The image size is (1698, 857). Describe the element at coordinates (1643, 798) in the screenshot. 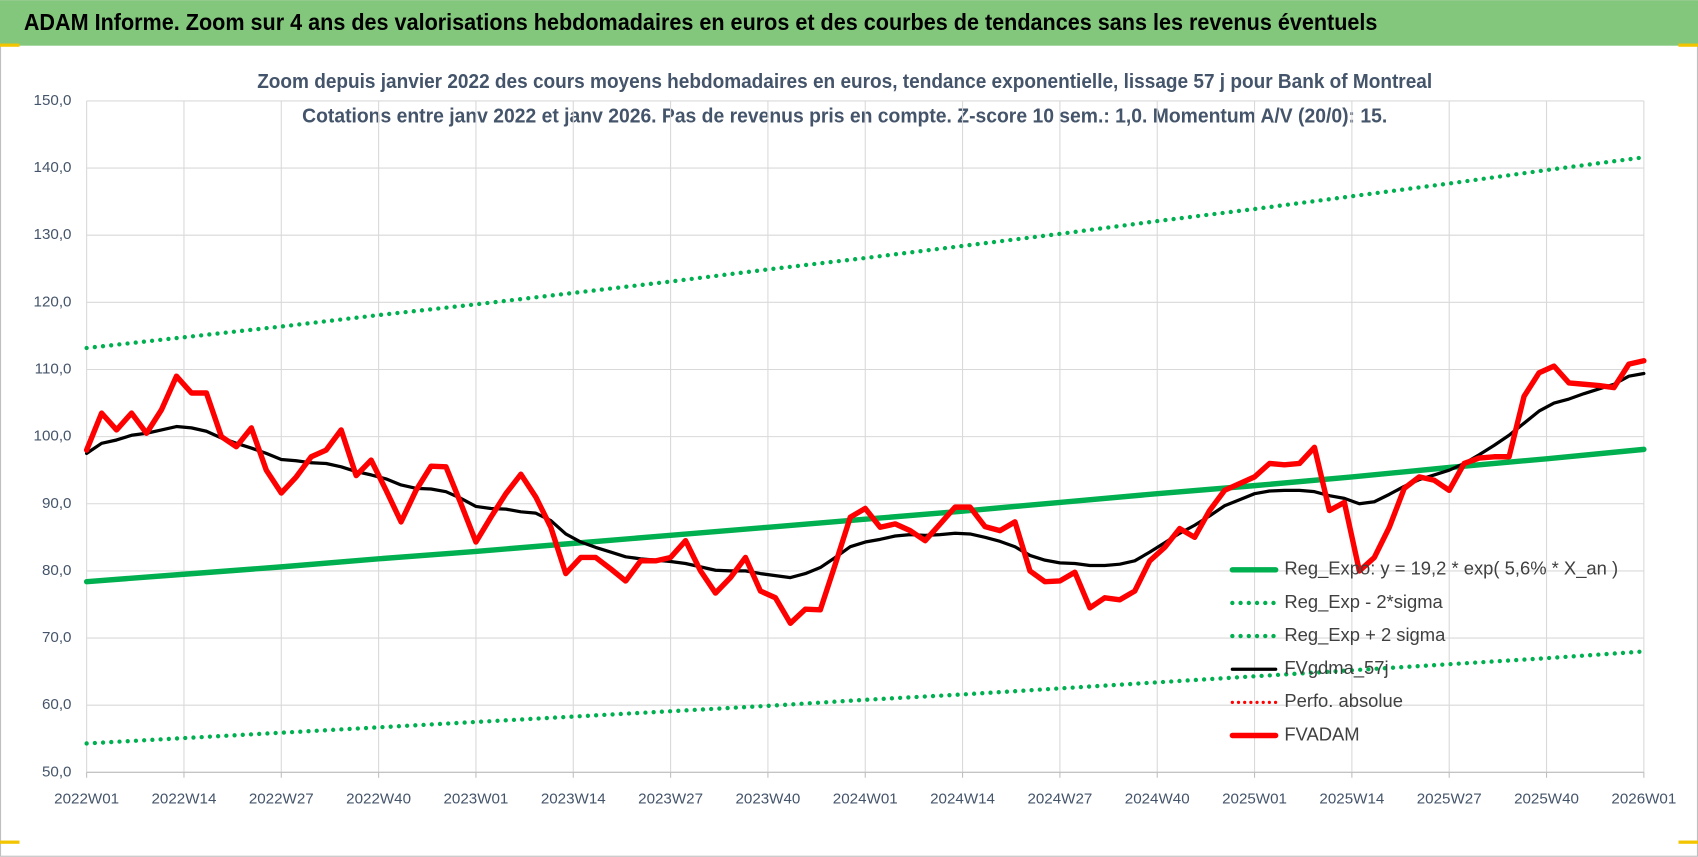

I see `x-tick-label: 2026W01` at that location.